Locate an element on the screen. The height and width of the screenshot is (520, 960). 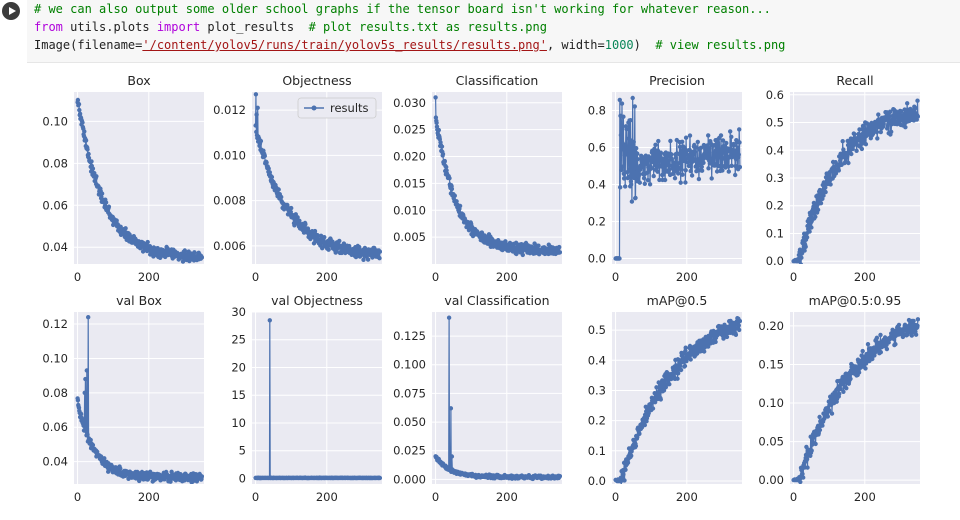
call-mid: , width= is located at coordinates (575, 45).